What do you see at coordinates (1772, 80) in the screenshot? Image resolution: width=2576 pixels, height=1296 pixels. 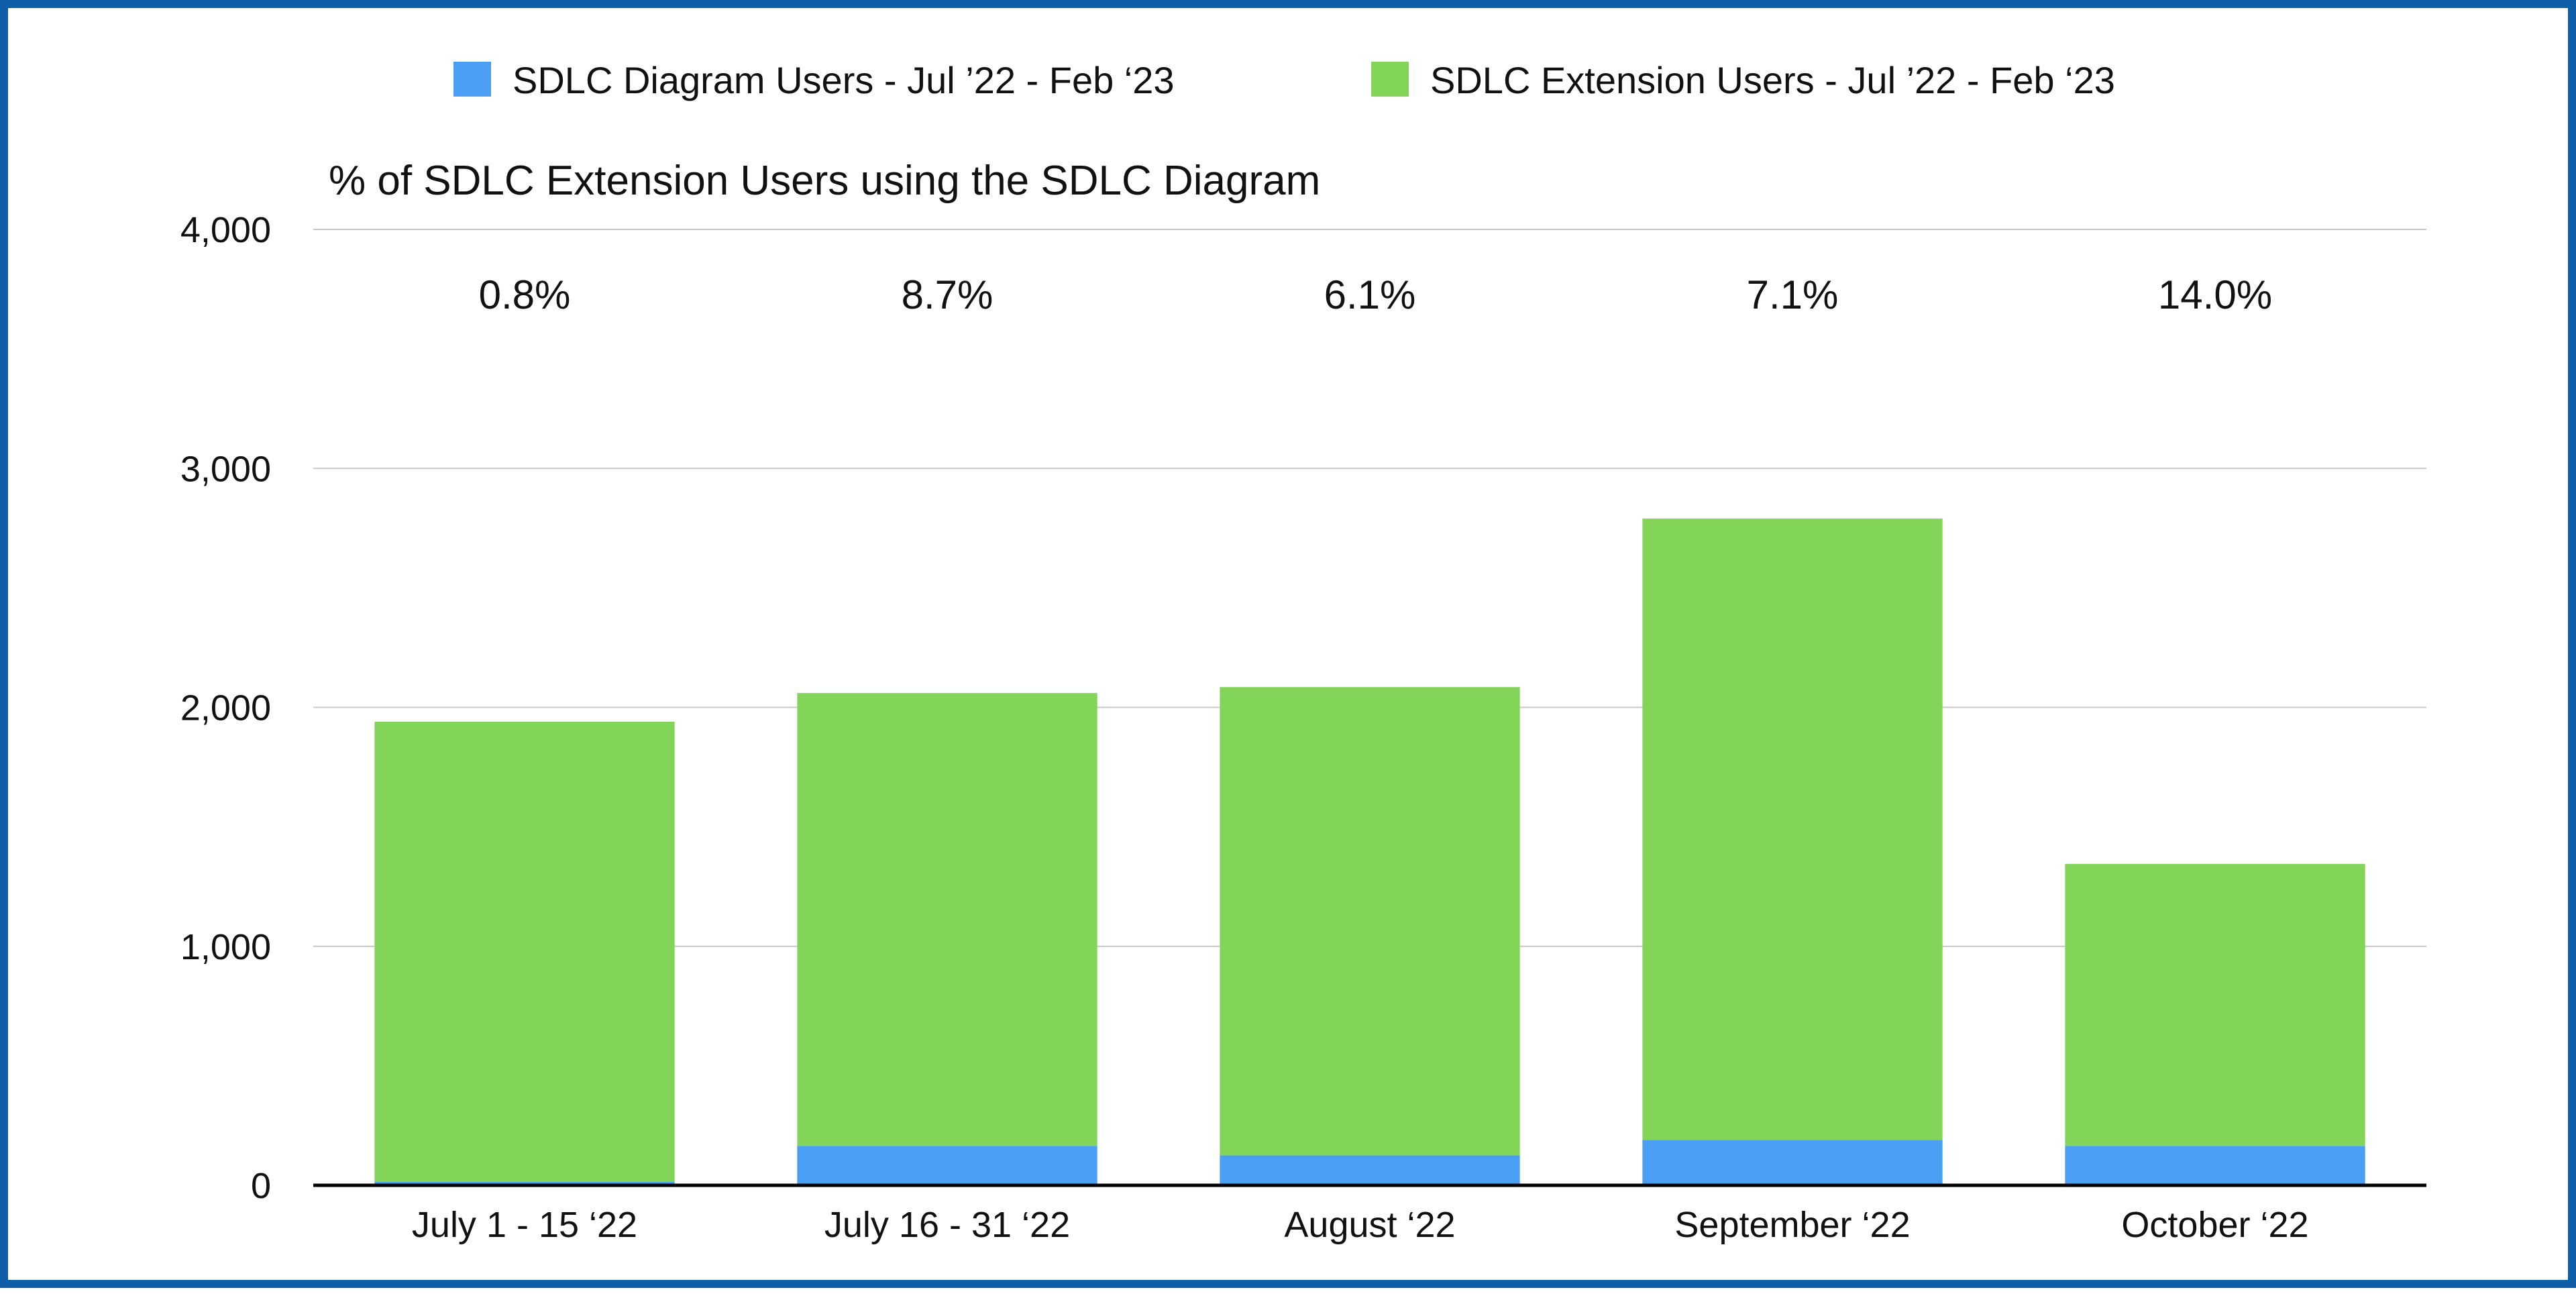 I see `legend-label-extension-users: SDLC Extension Users - Jul ’22 - Feb ‘23` at bounding box center [1772, 80].